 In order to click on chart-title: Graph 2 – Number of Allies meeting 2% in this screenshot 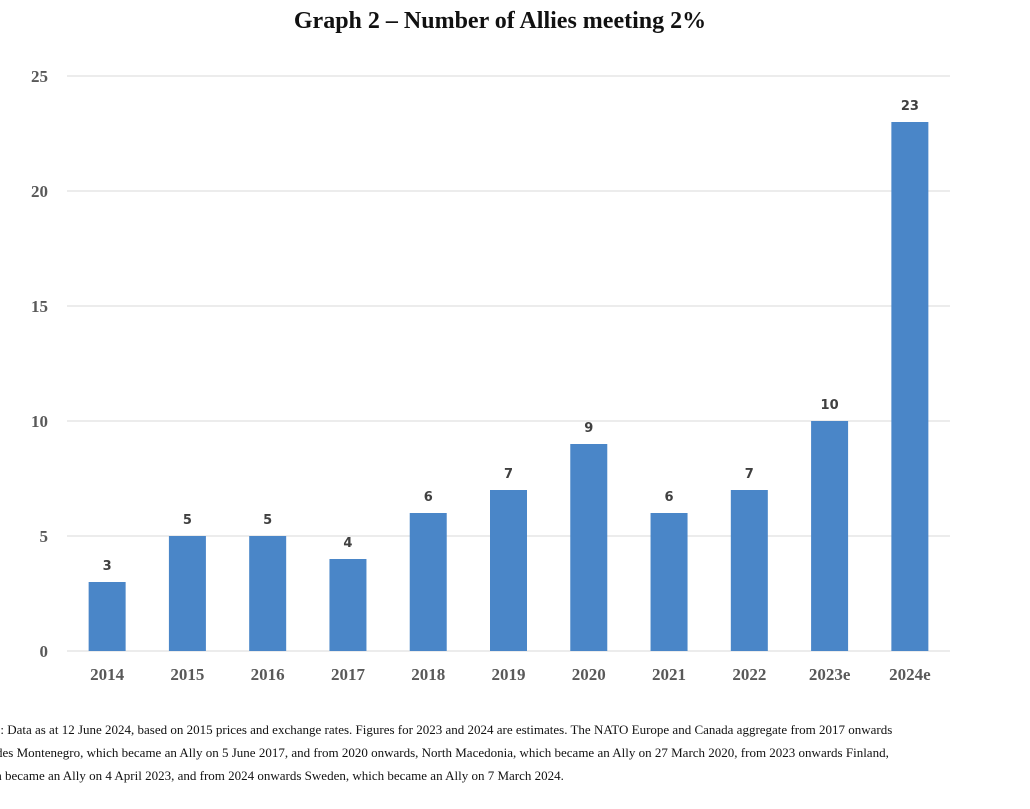, I will do `click(500, 21)`.